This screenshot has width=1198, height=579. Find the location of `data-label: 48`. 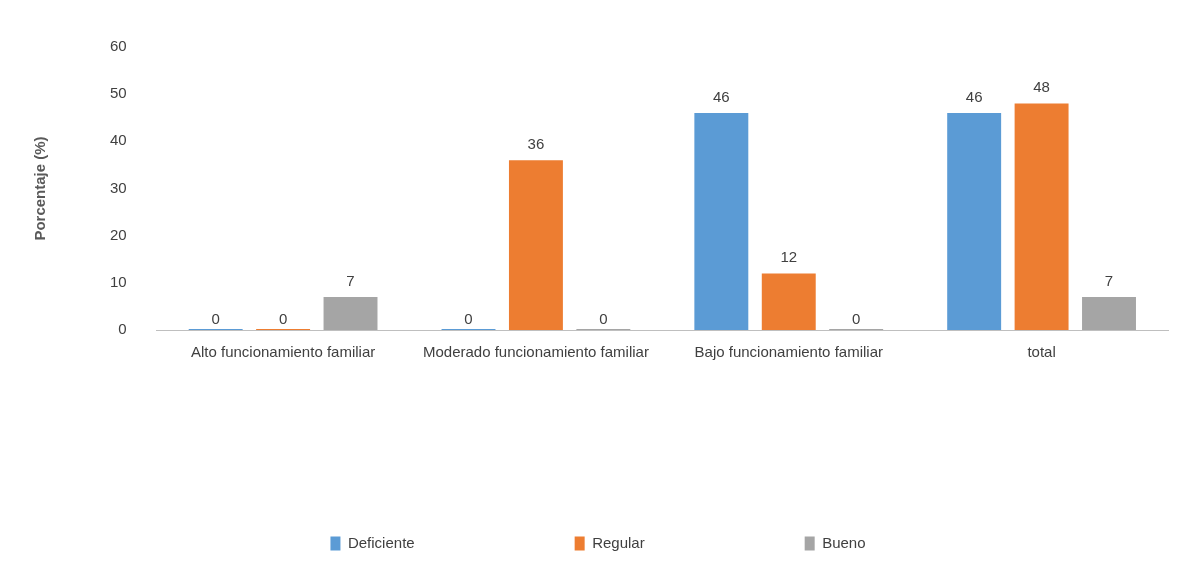

data-label: 48 is located at coordinates (1041, 87).